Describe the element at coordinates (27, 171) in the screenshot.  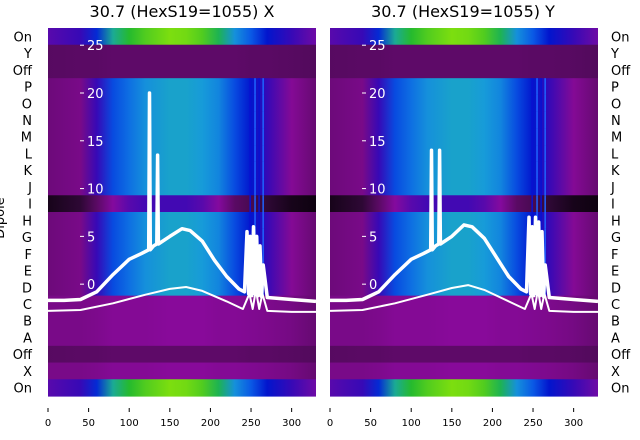
I see `row-label: K` at that location.